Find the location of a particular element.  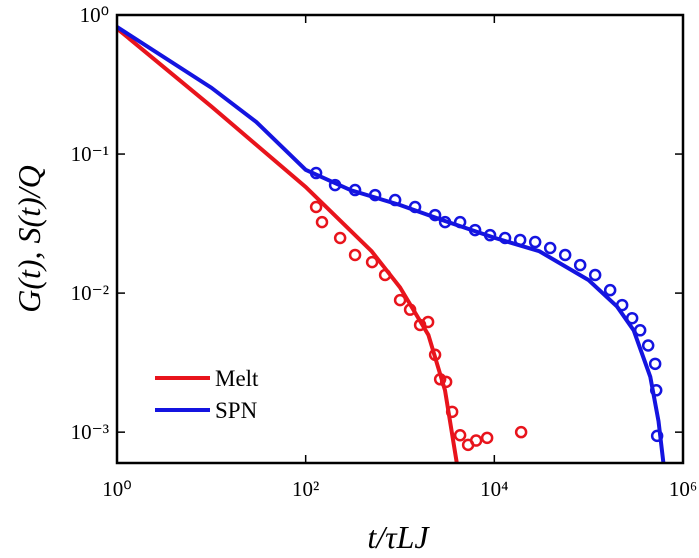

x-tick-label: 10² is located at coordinates (305, 489).